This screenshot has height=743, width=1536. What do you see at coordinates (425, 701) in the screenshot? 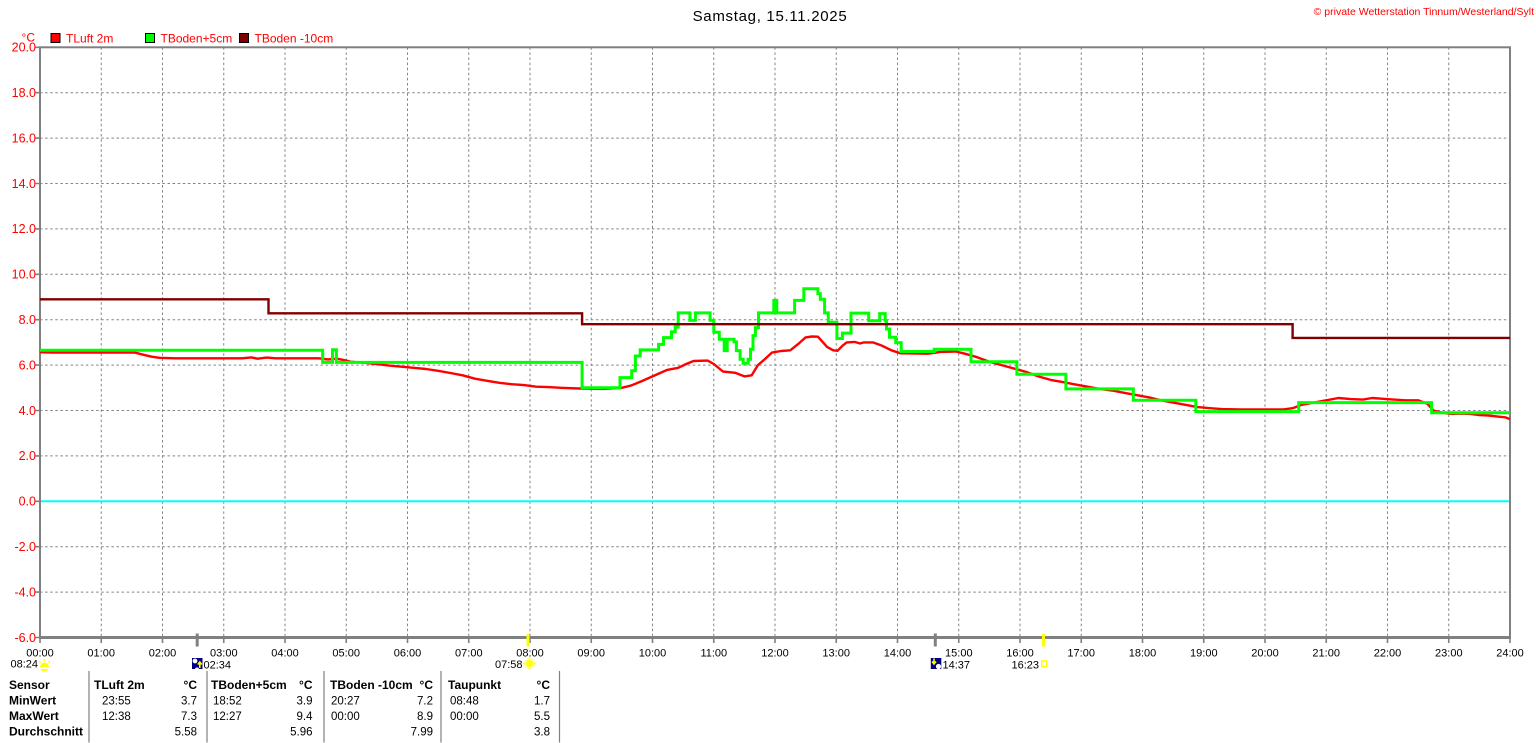
I see `svg-text: 7.2` at bounding box center [425, 701].